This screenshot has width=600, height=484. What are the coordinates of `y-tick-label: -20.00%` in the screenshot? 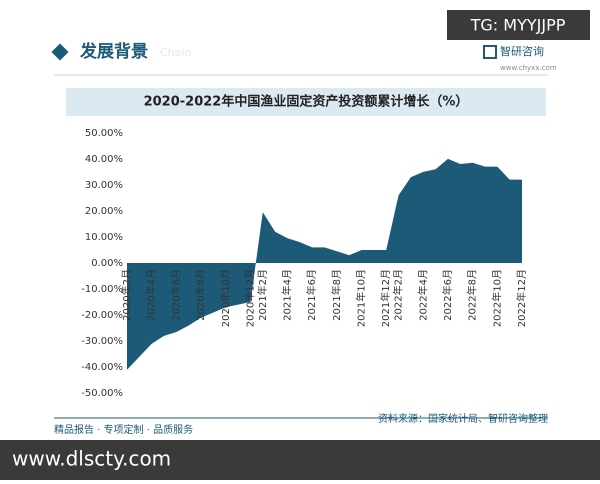 It's located at (102, 315).